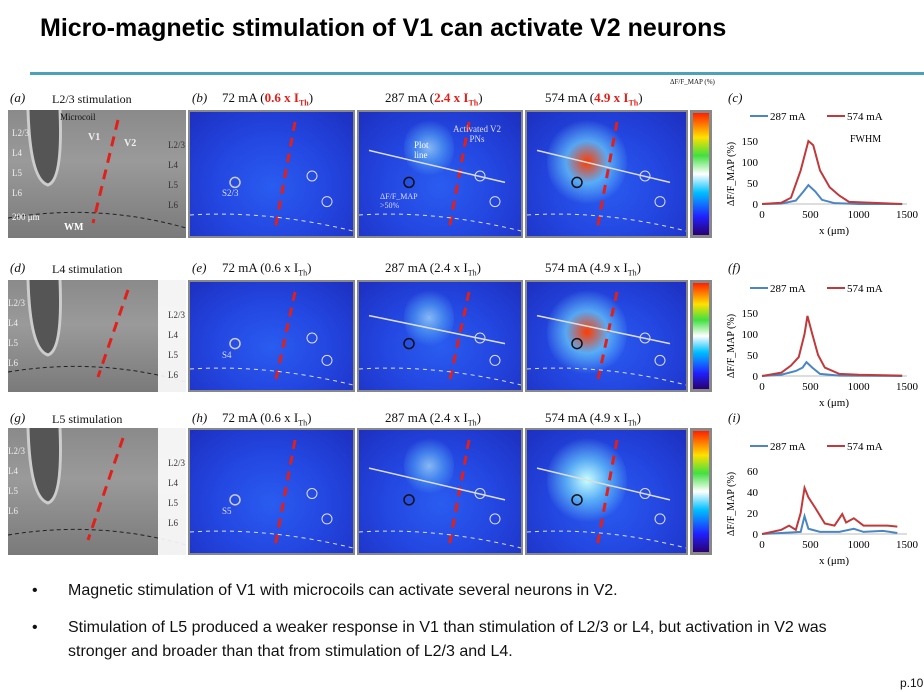 Image resolution: width=924 pixels, height=692 pixels. What do you see at coordinates (130, 143) in the screenshot?
I see `v2-label: V2` at bounding box center [130, 143].